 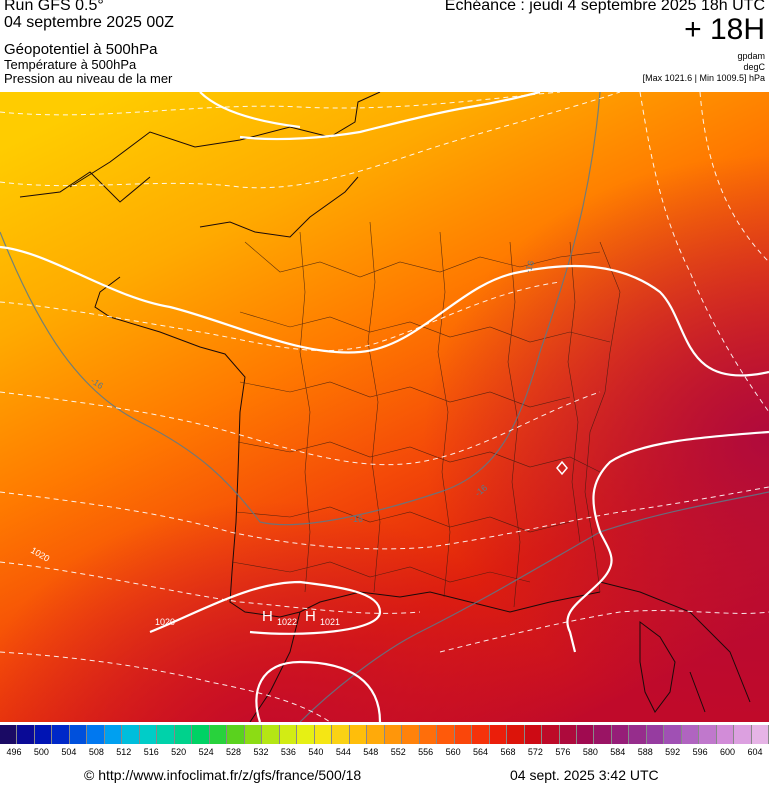 What do you see at coordinates (398, 752) in the screenshot?
I see `scale-label: 552` at bounding box center [398, 752].